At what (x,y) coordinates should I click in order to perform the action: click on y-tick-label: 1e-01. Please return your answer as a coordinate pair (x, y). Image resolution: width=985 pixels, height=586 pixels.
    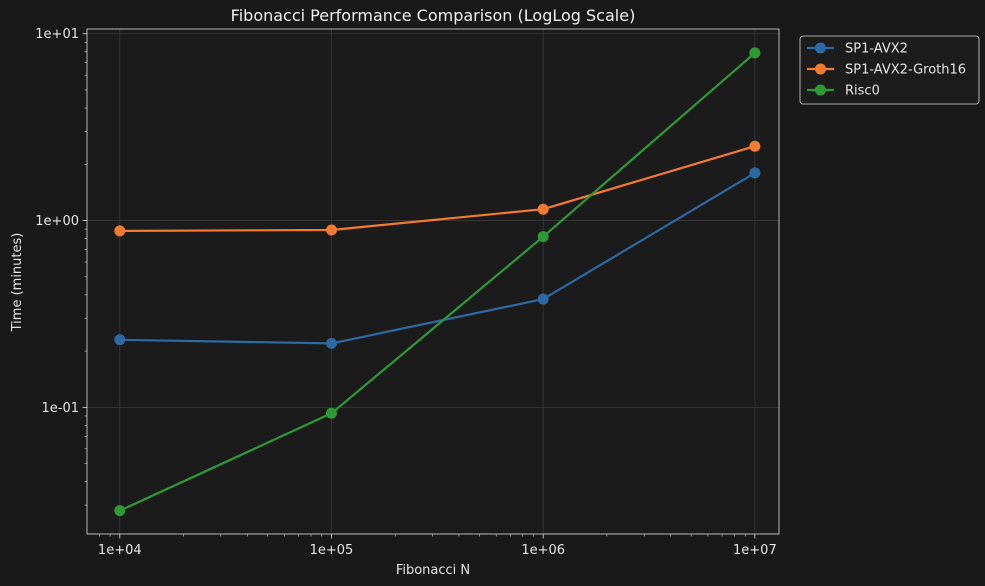
    Looking at the image, I should click on (60, 408).